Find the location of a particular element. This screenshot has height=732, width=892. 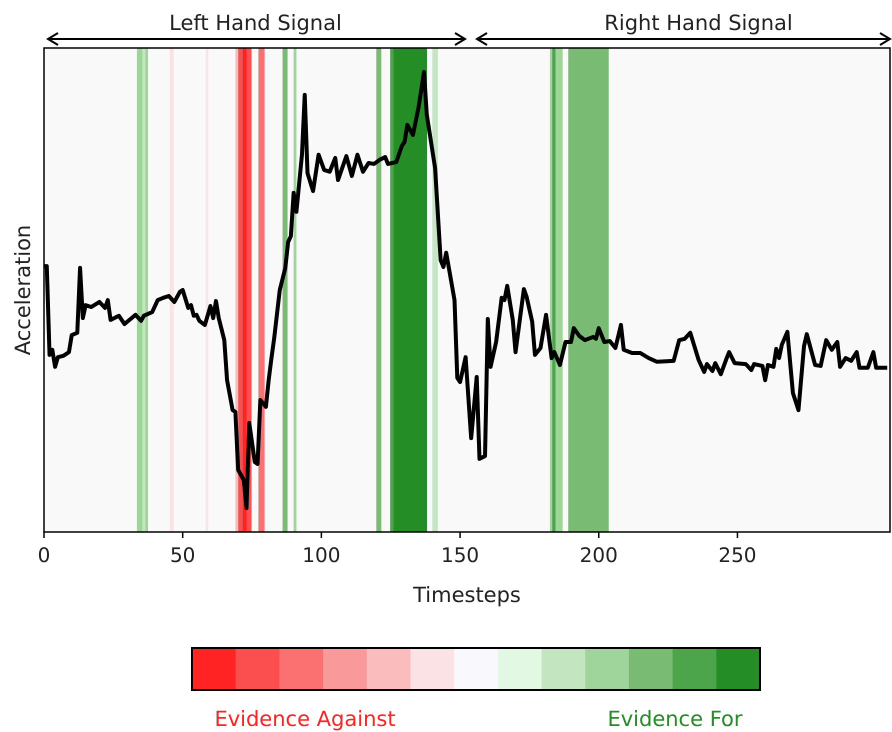

text: Evidence For is located at coordinates (675, 719).